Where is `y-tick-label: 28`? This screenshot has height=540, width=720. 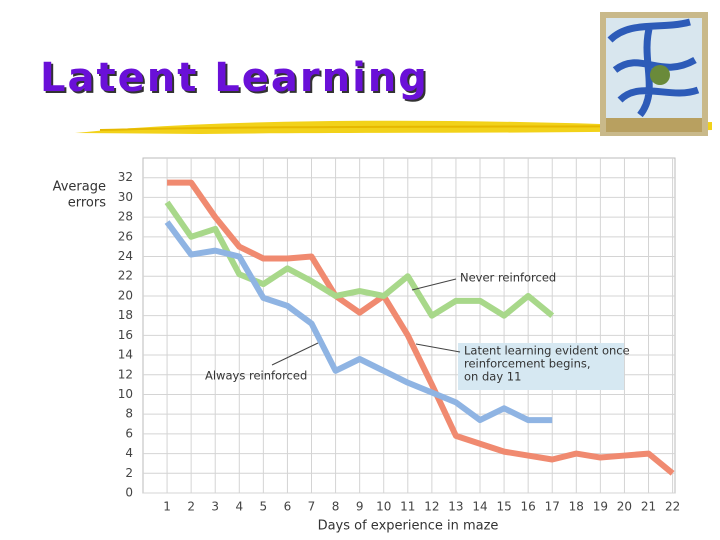
y-tick-label: 28 is located at coordinates (125, 217).